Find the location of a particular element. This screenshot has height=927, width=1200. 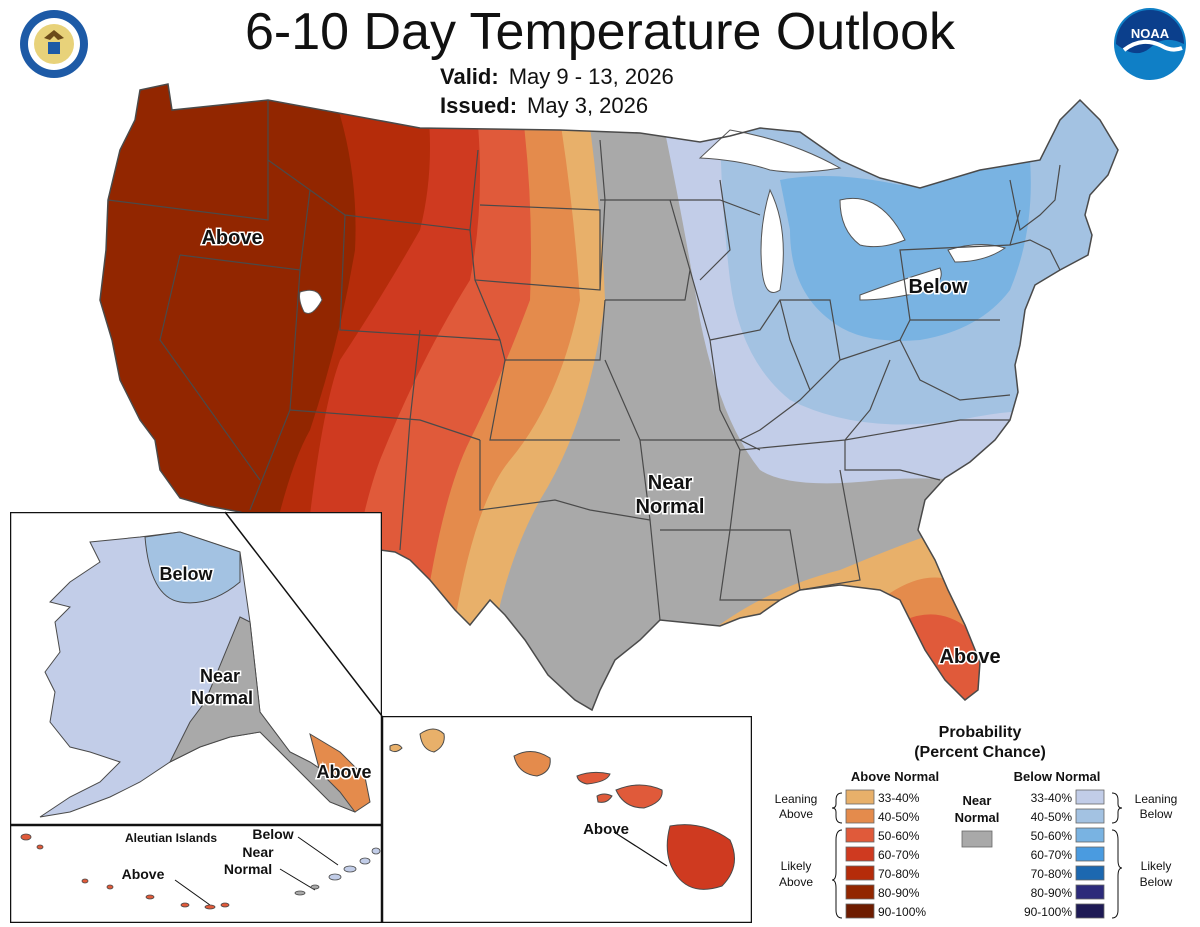

east-below-label: Below is located at coordinates (938, 287).